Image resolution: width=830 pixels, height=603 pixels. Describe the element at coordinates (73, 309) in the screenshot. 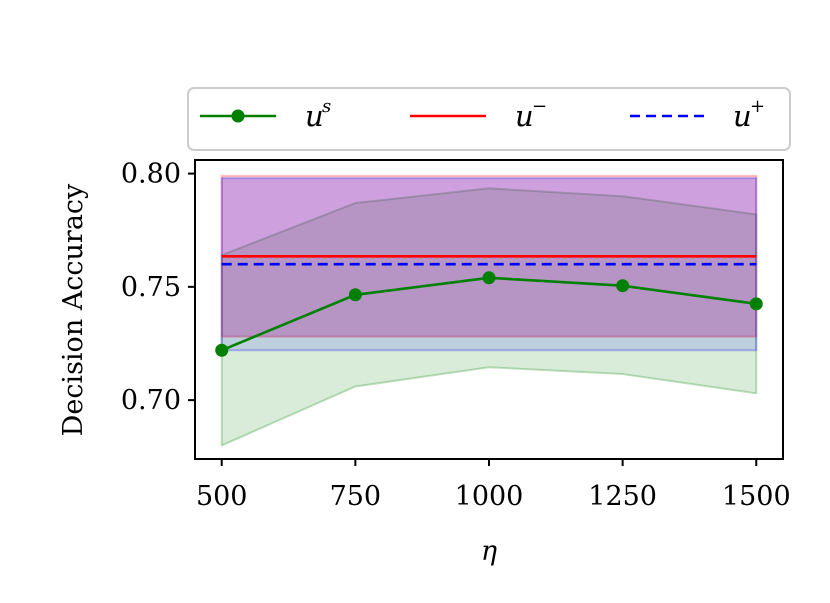

I see `y-axis-label: Decision Accuracy` at that location.